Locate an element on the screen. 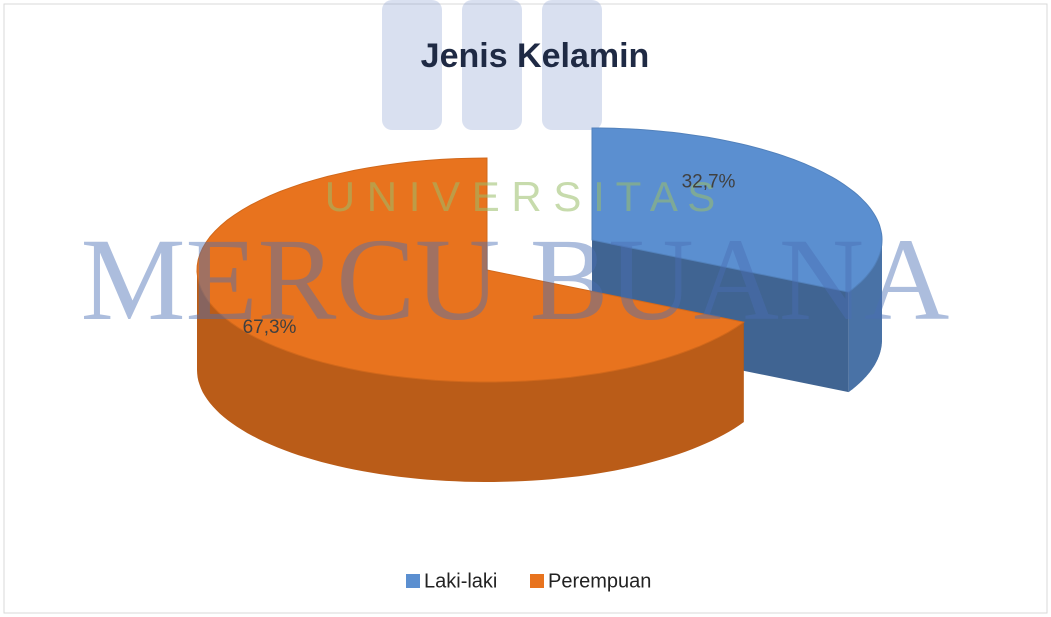 Image resolution: width=1051 pixels, height=617 pixels. data-label: 67,3% is located at coordinates (270, 327).